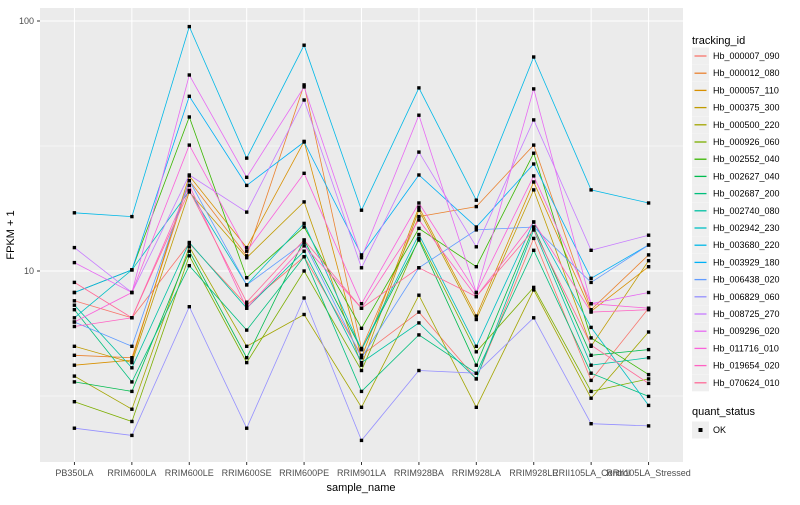 This screenshot has height=505, width=800. Describe the element at coordinates (746, 228) in the screenshot. I see `legend-item-label: Hb_002942_230` at that location.